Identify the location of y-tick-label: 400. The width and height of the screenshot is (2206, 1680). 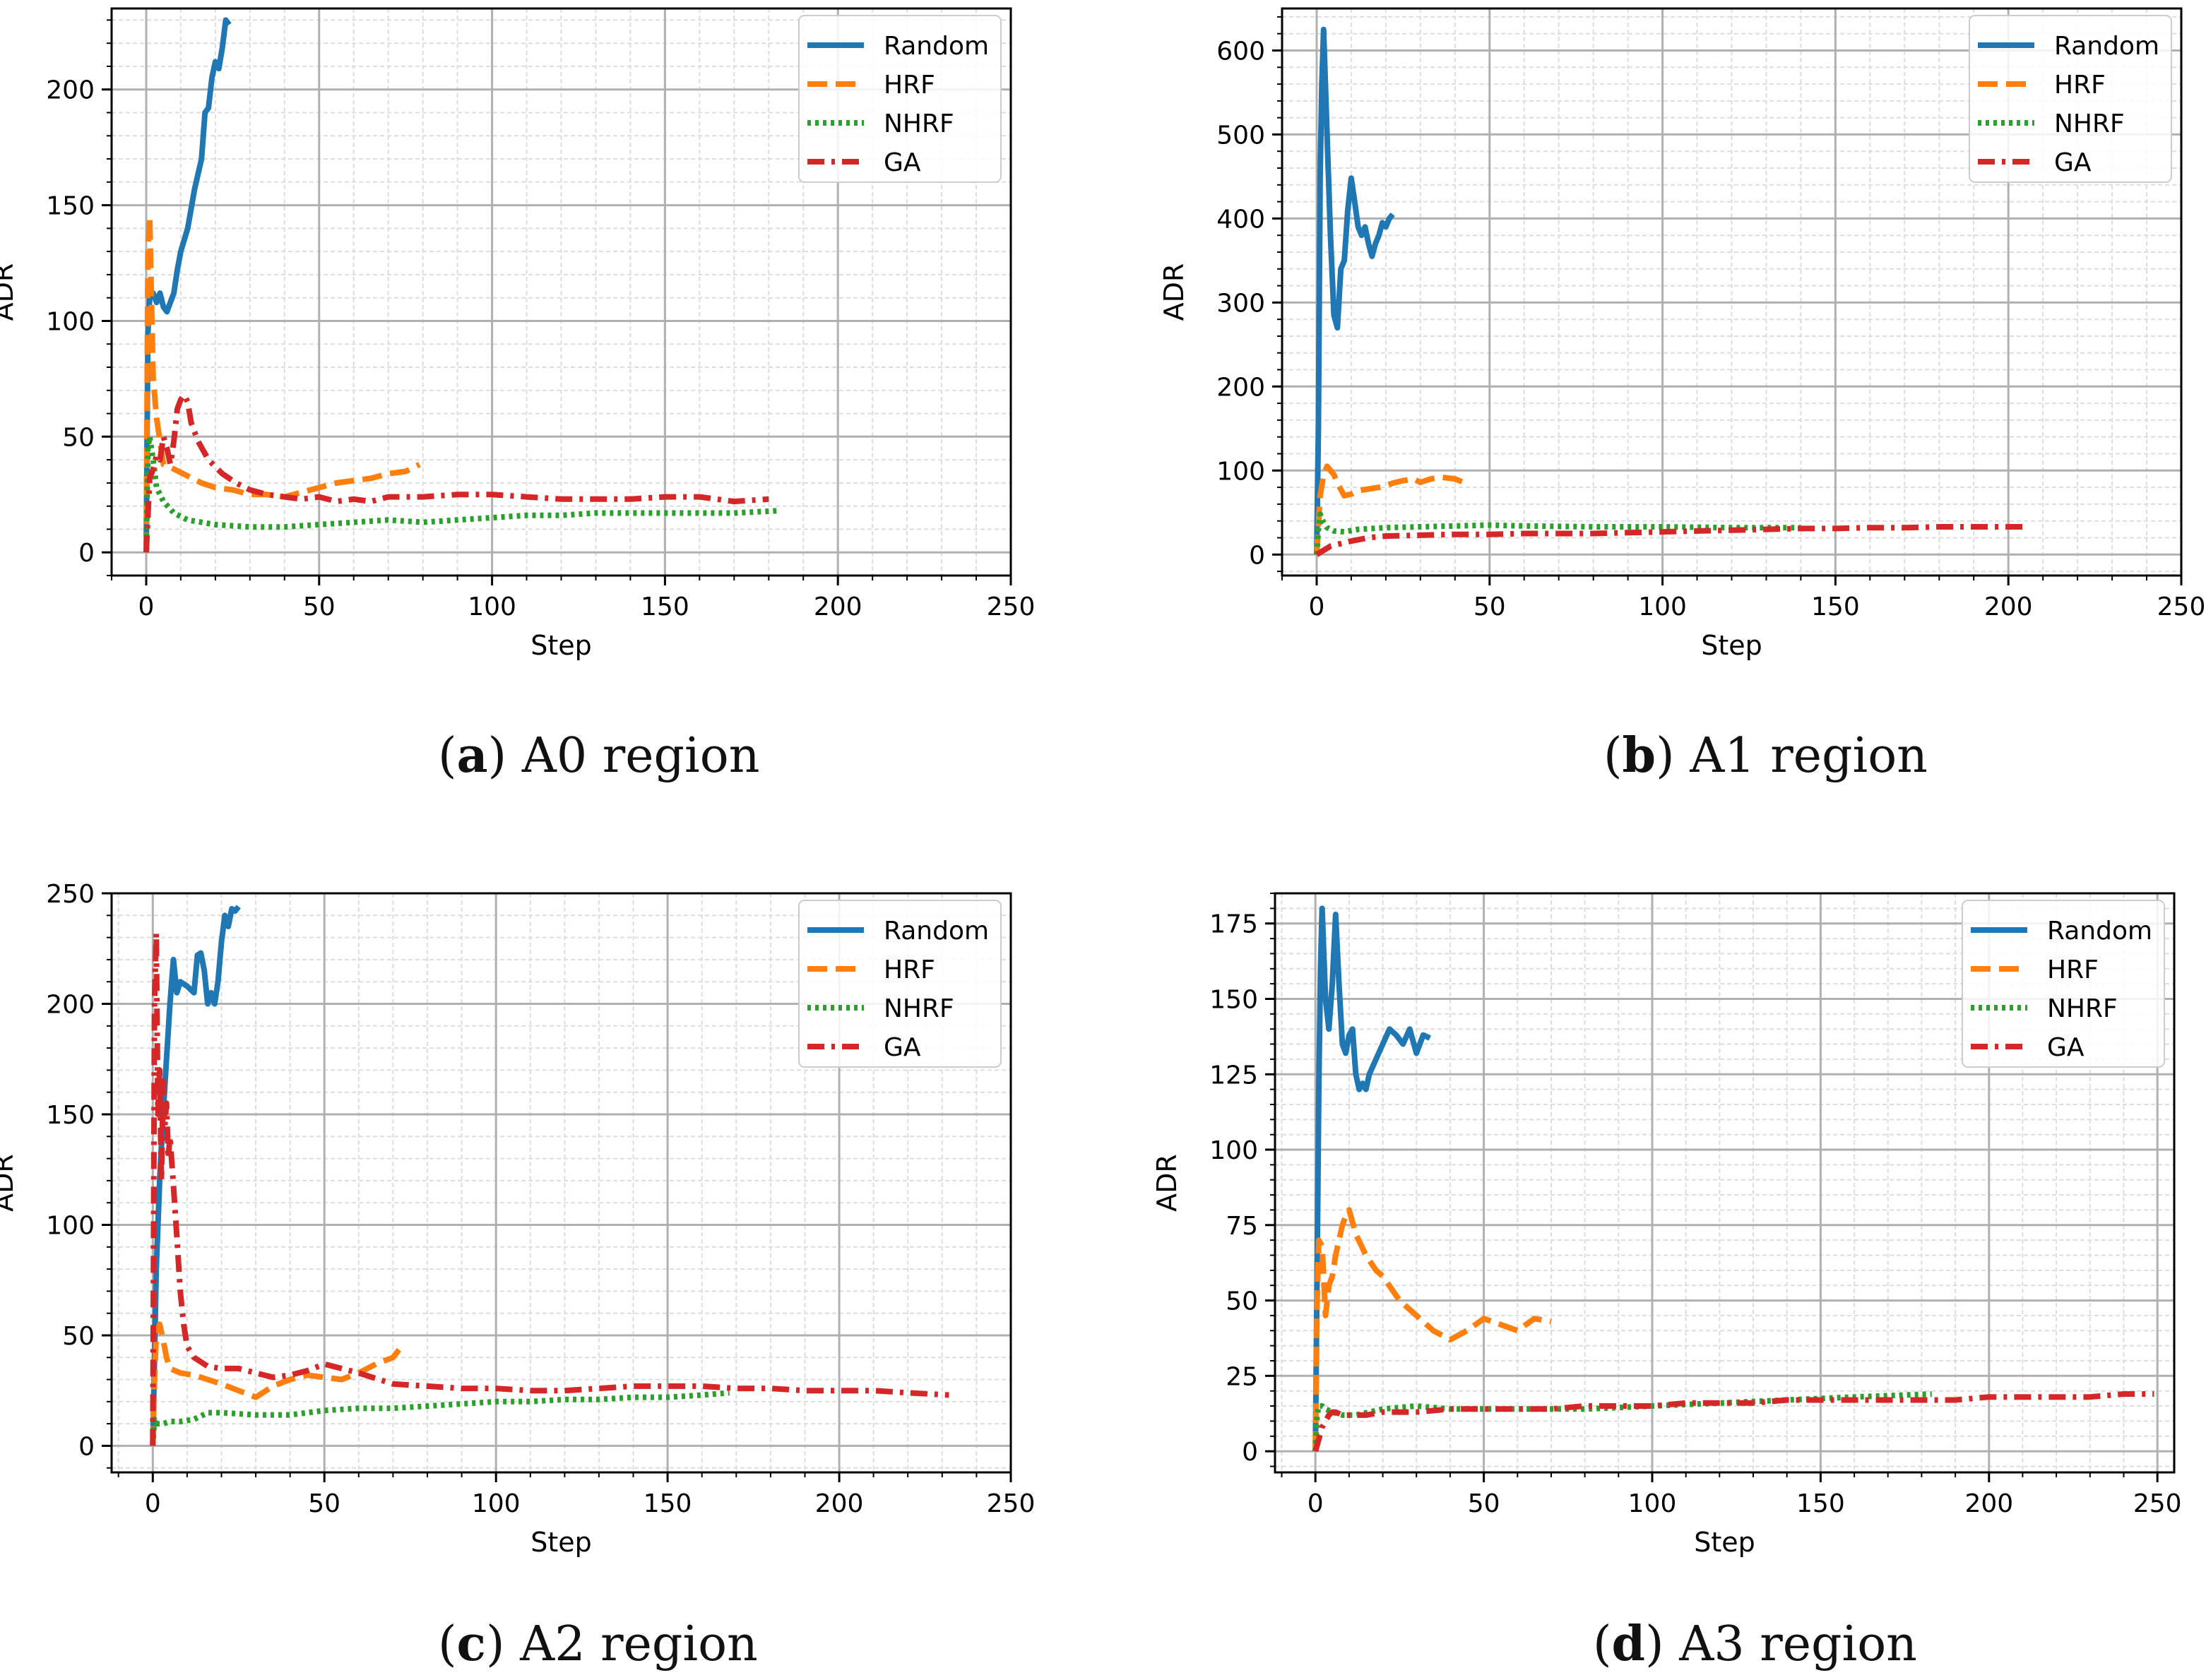
(1240, 220).